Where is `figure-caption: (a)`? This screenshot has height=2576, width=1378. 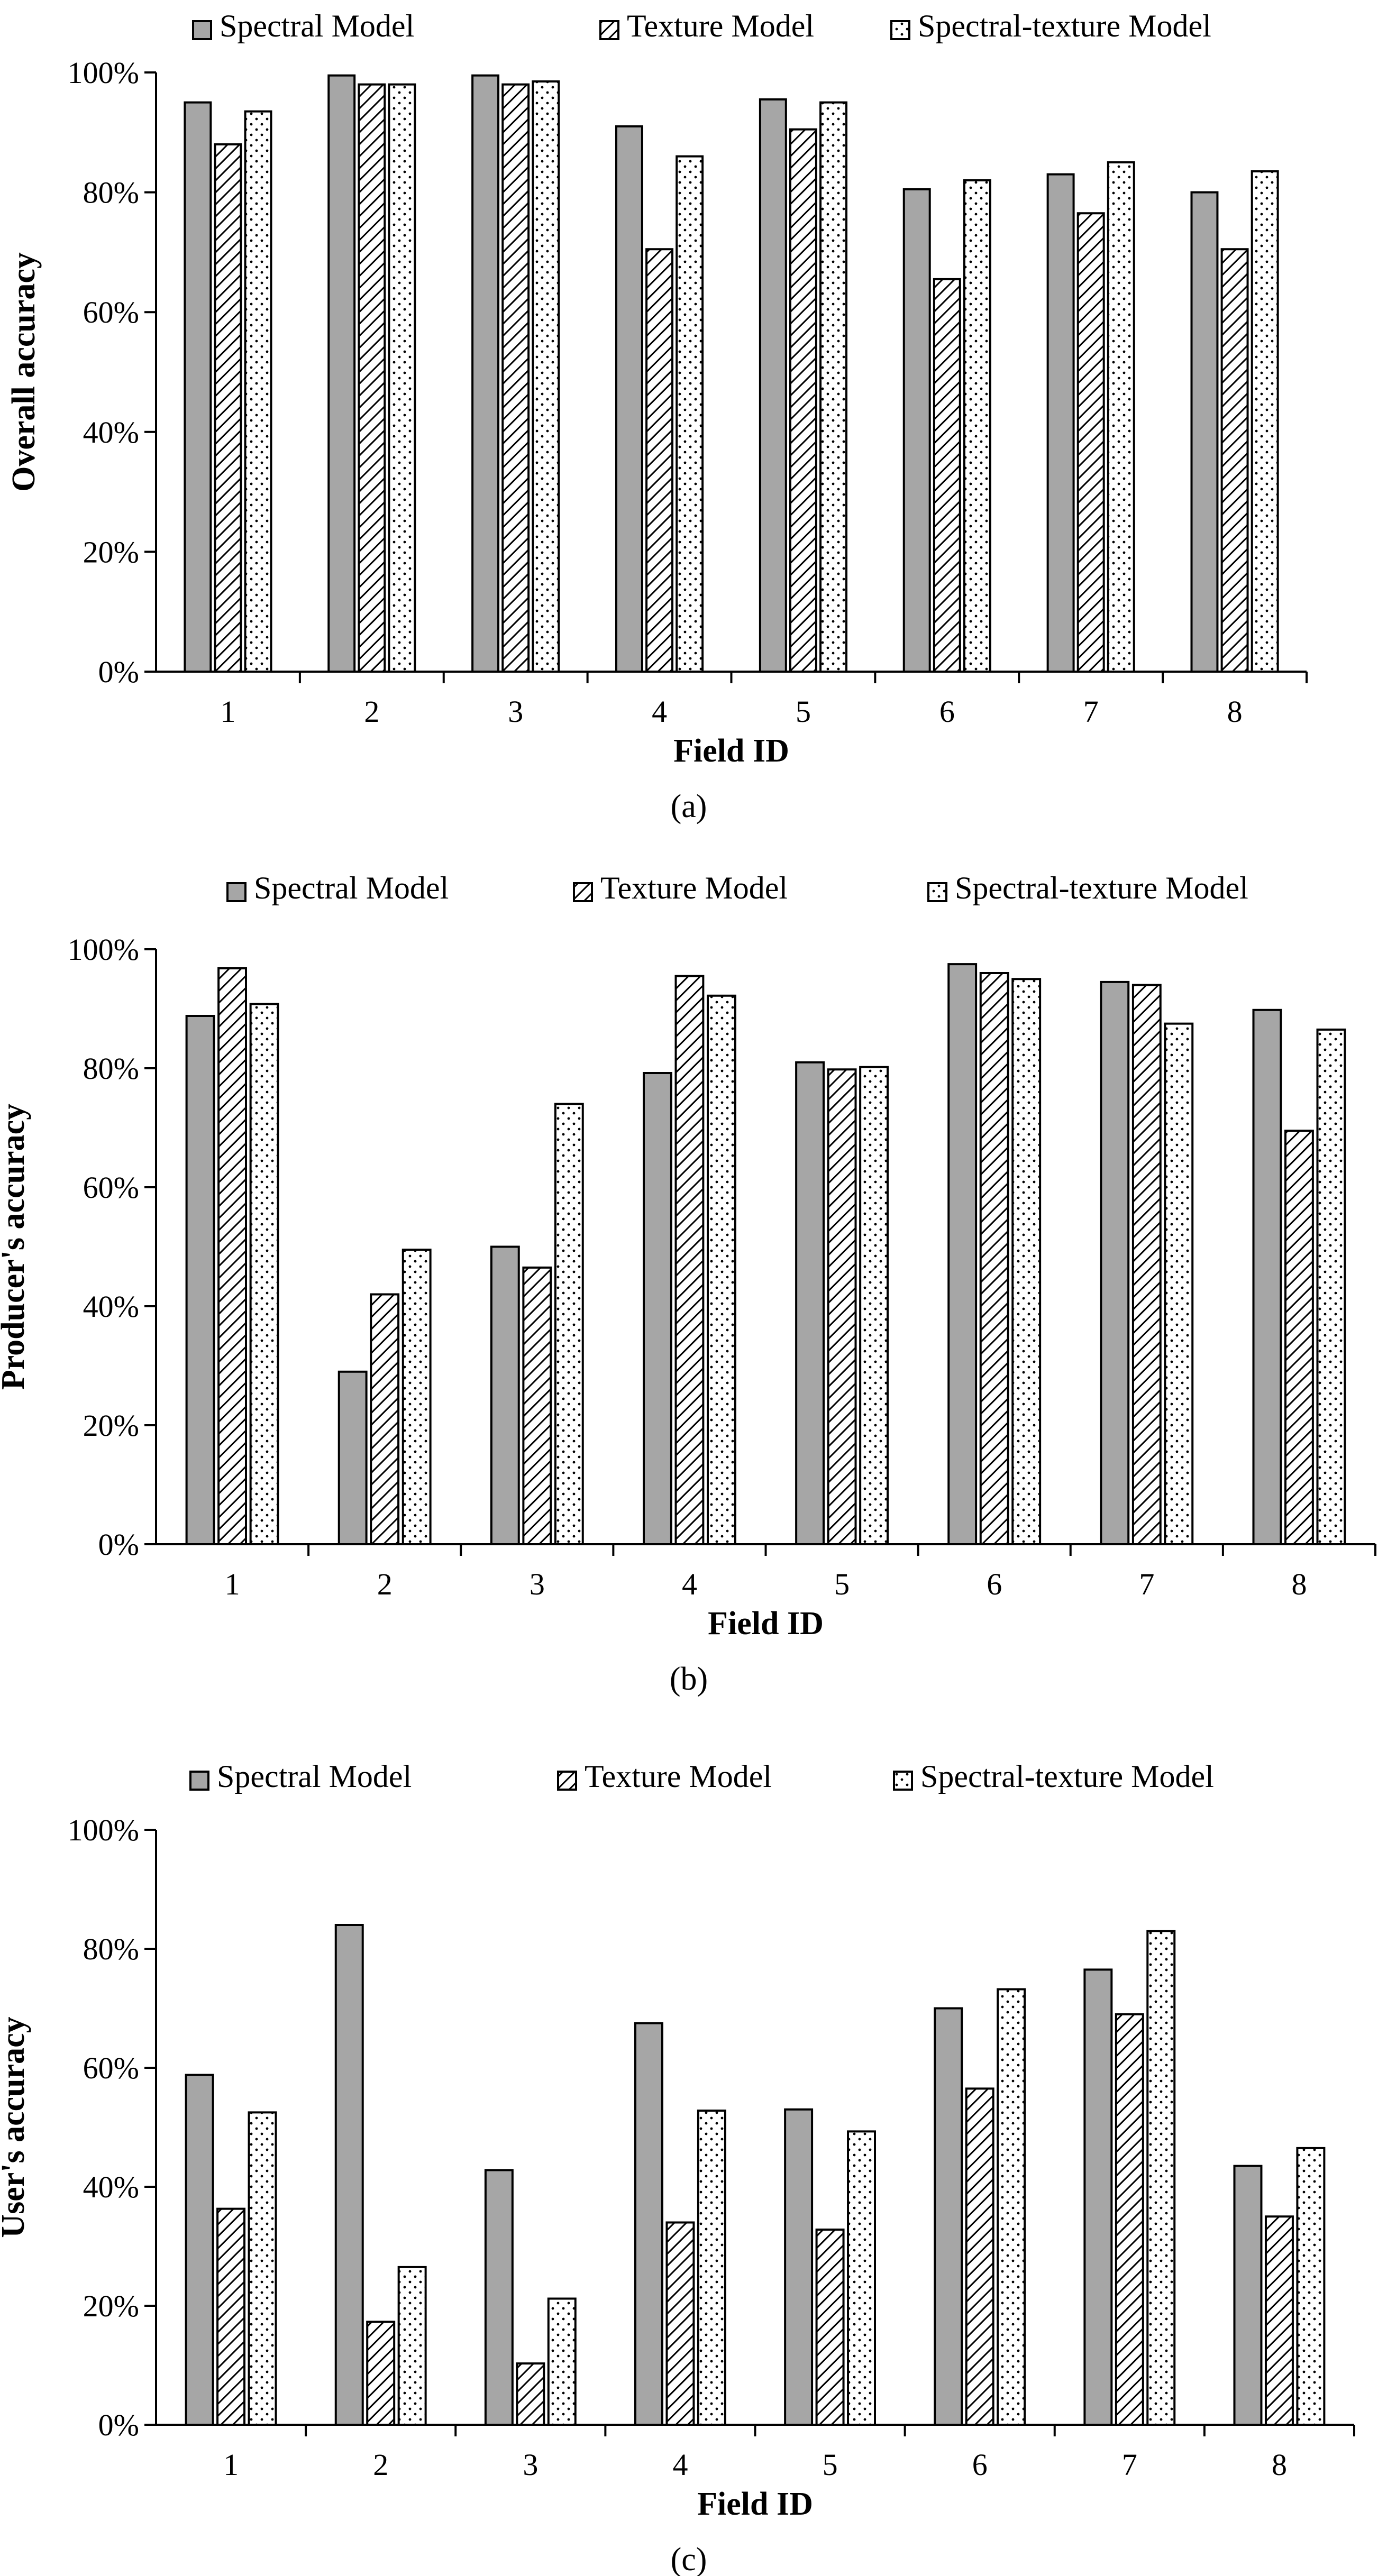 figure-caption: (a) is located at coordinates (689, 807).